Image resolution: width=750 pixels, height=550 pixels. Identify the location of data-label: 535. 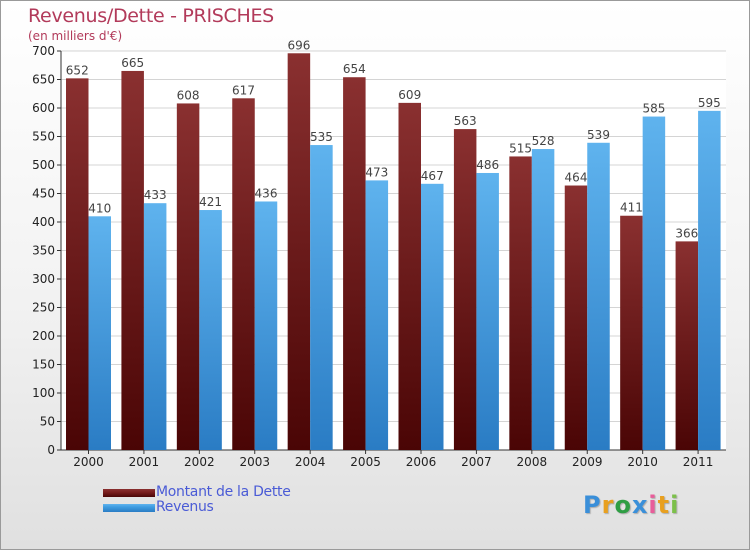
(321, 137).